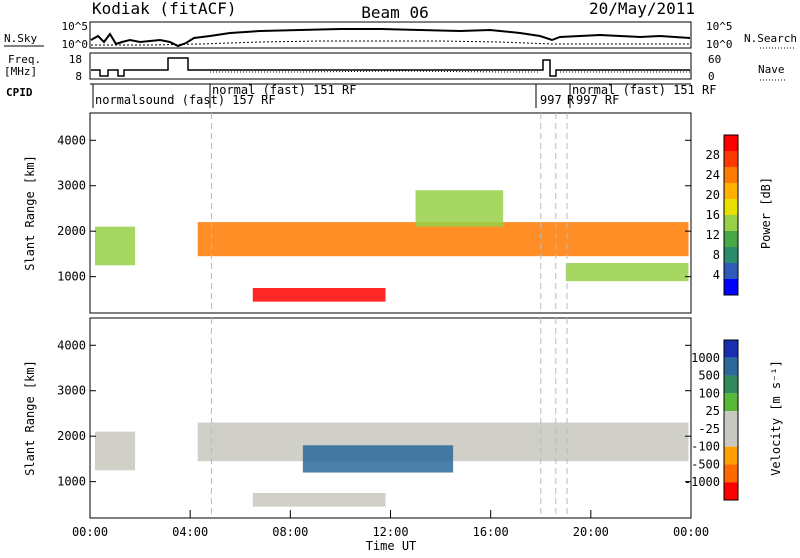  I want to click on nsearch-trace, so click(390, 43).